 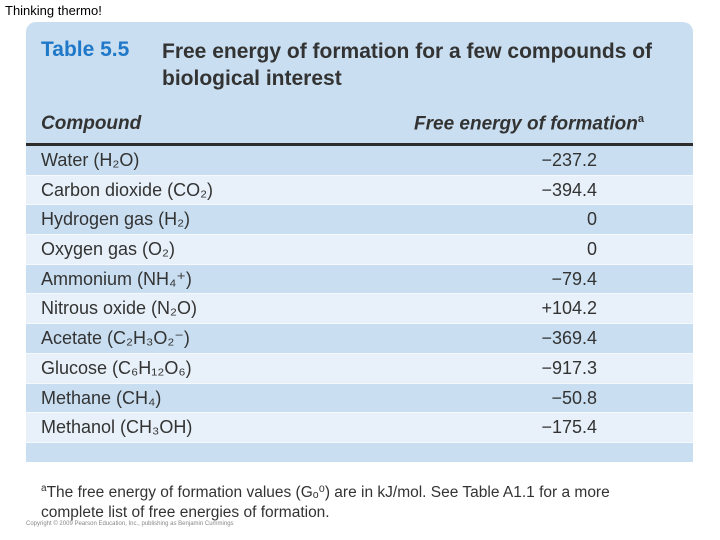 What do you see at coordinates (85, 49) in the screenshot?
I see `table-label: Table 5.5` at bounding box center [85, 49].